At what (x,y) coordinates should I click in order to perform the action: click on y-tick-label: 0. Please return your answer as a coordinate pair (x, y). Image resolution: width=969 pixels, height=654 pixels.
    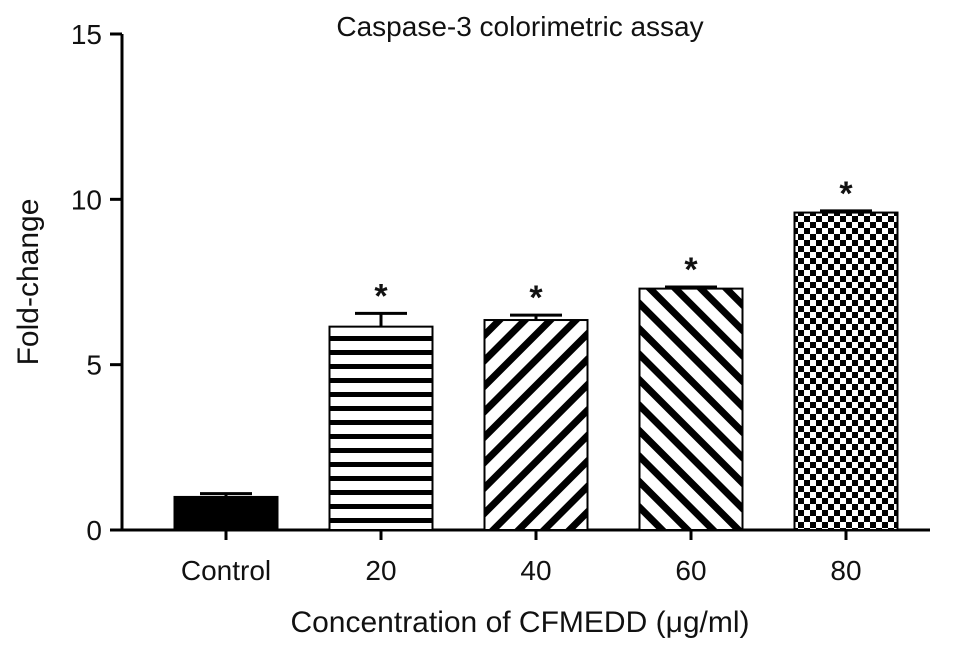
    Looking at the image, I should click on (94, 530).